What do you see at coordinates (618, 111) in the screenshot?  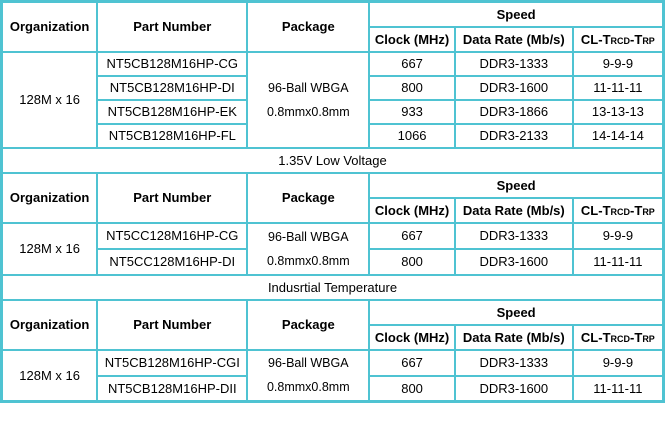 I see `cell-cl: 13-13-13` at bounding box center [618, 111].